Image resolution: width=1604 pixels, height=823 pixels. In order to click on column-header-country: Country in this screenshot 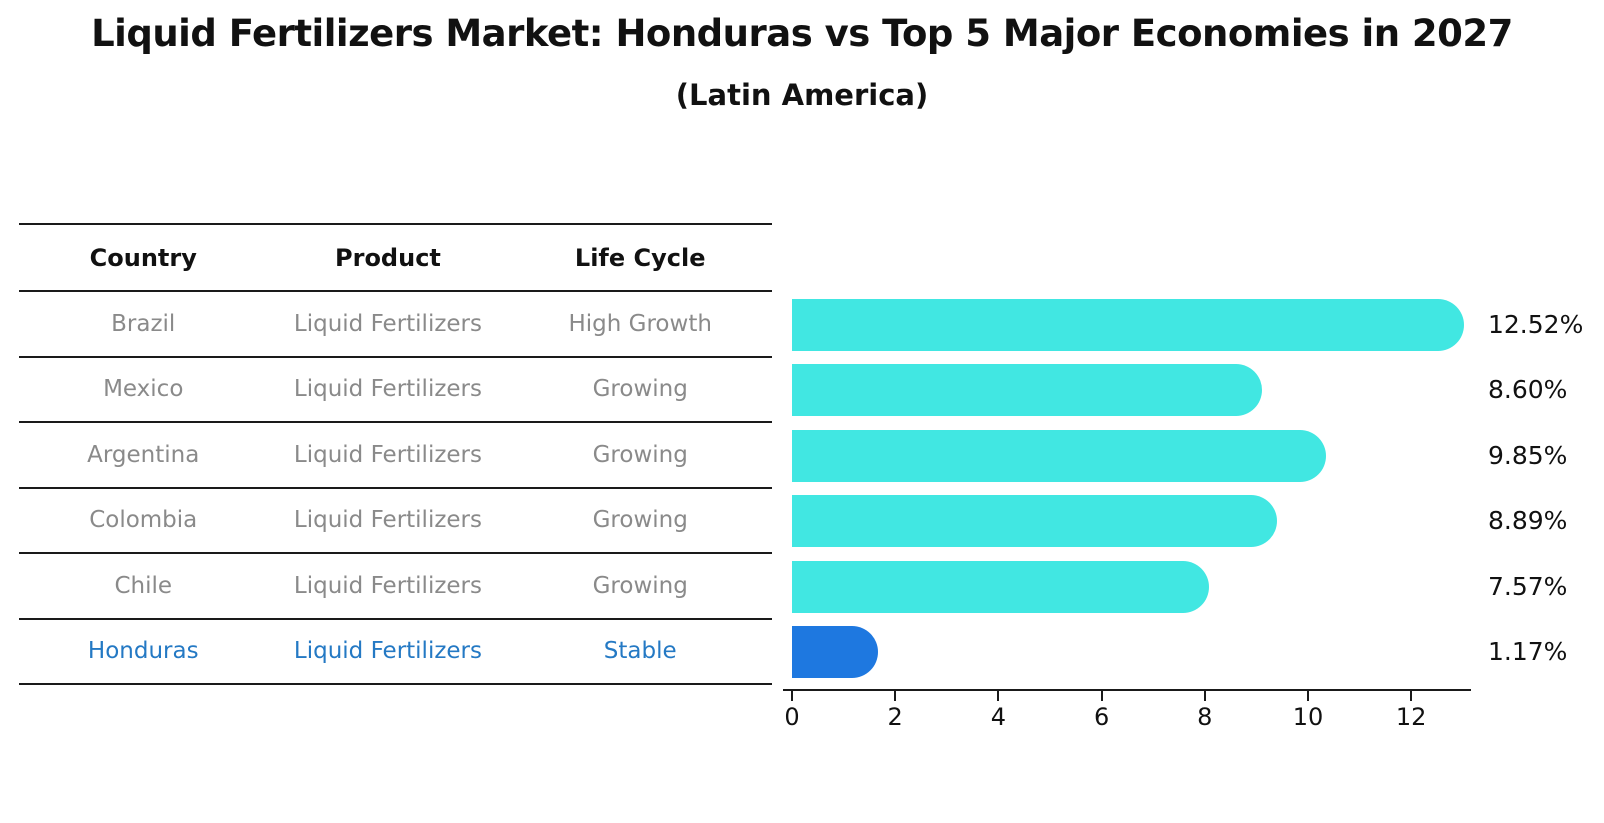, I will do `click(143, 257)`.